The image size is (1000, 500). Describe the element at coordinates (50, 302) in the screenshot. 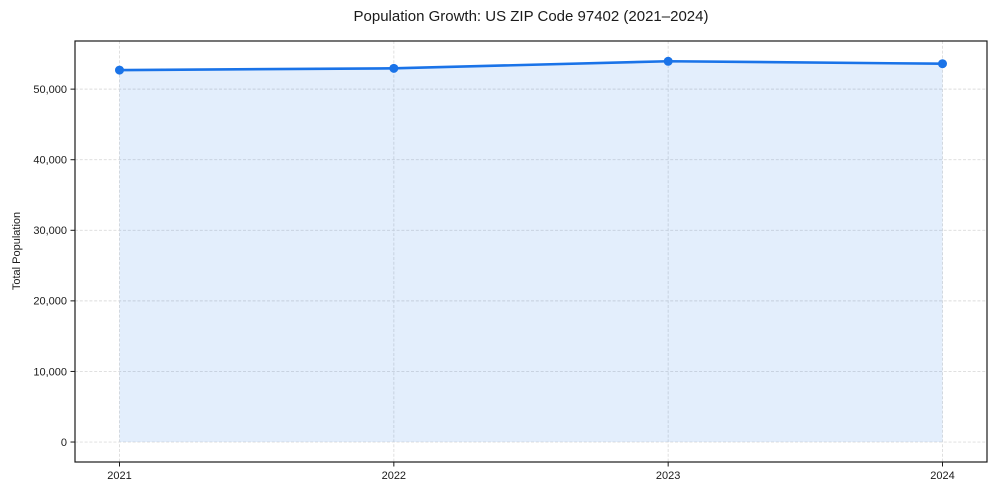

I see `y-axis-tick-label: 20,000` at that location.